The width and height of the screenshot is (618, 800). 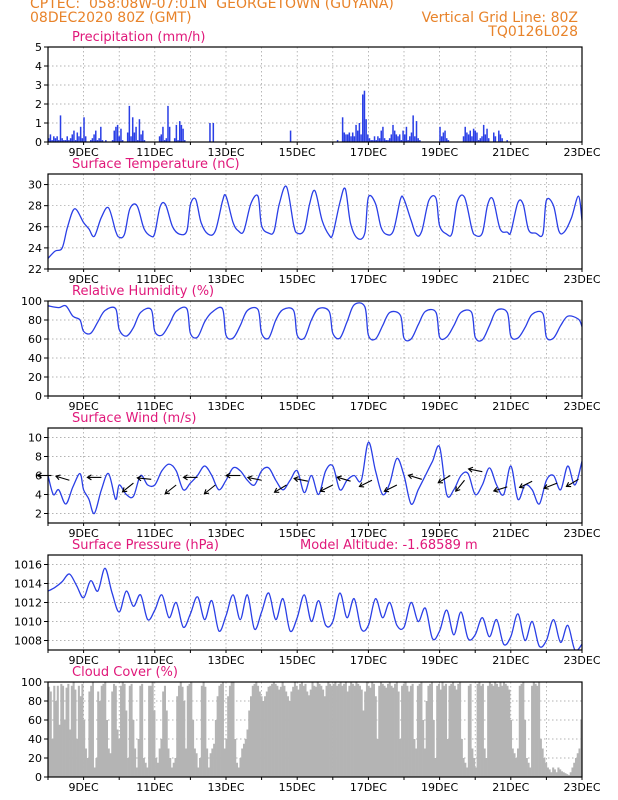 I want to click on x-tick-label: 17DEC, so click(x=368, y=660).